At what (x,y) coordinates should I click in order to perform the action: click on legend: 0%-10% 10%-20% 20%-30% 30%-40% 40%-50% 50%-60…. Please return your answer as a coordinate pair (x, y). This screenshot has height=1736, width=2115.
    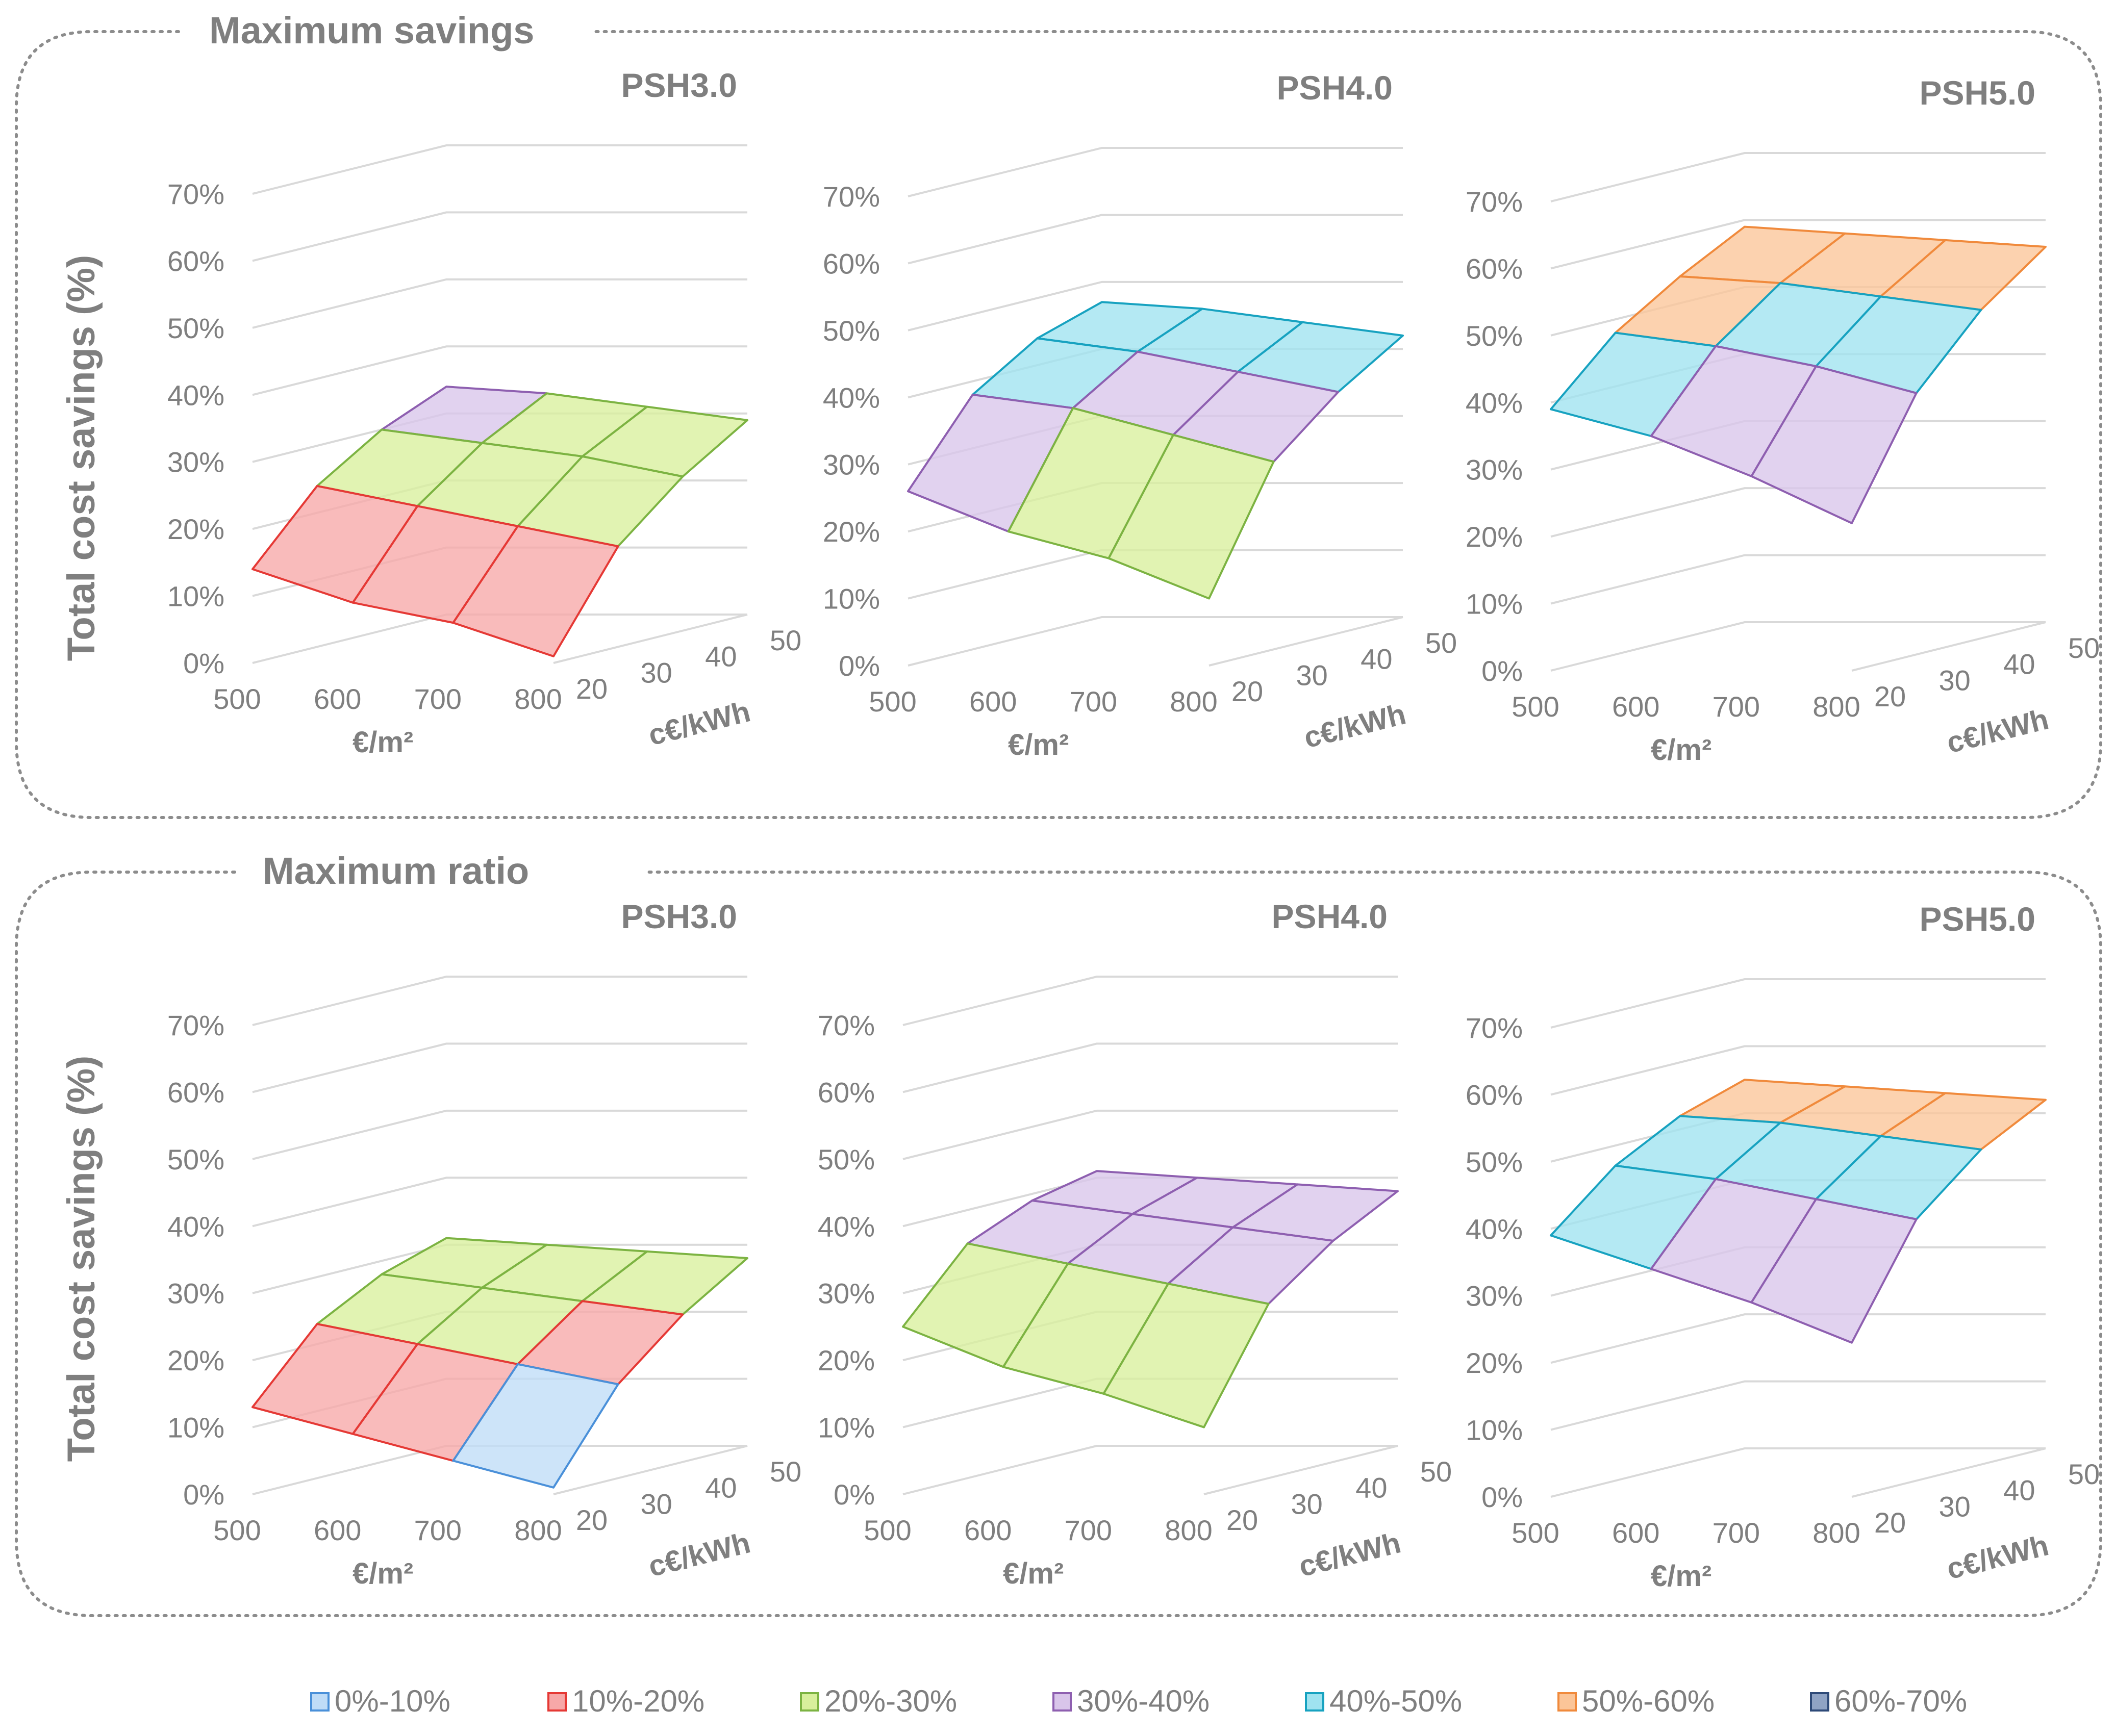
    Looking at the image, I should click on (1138, 1701).